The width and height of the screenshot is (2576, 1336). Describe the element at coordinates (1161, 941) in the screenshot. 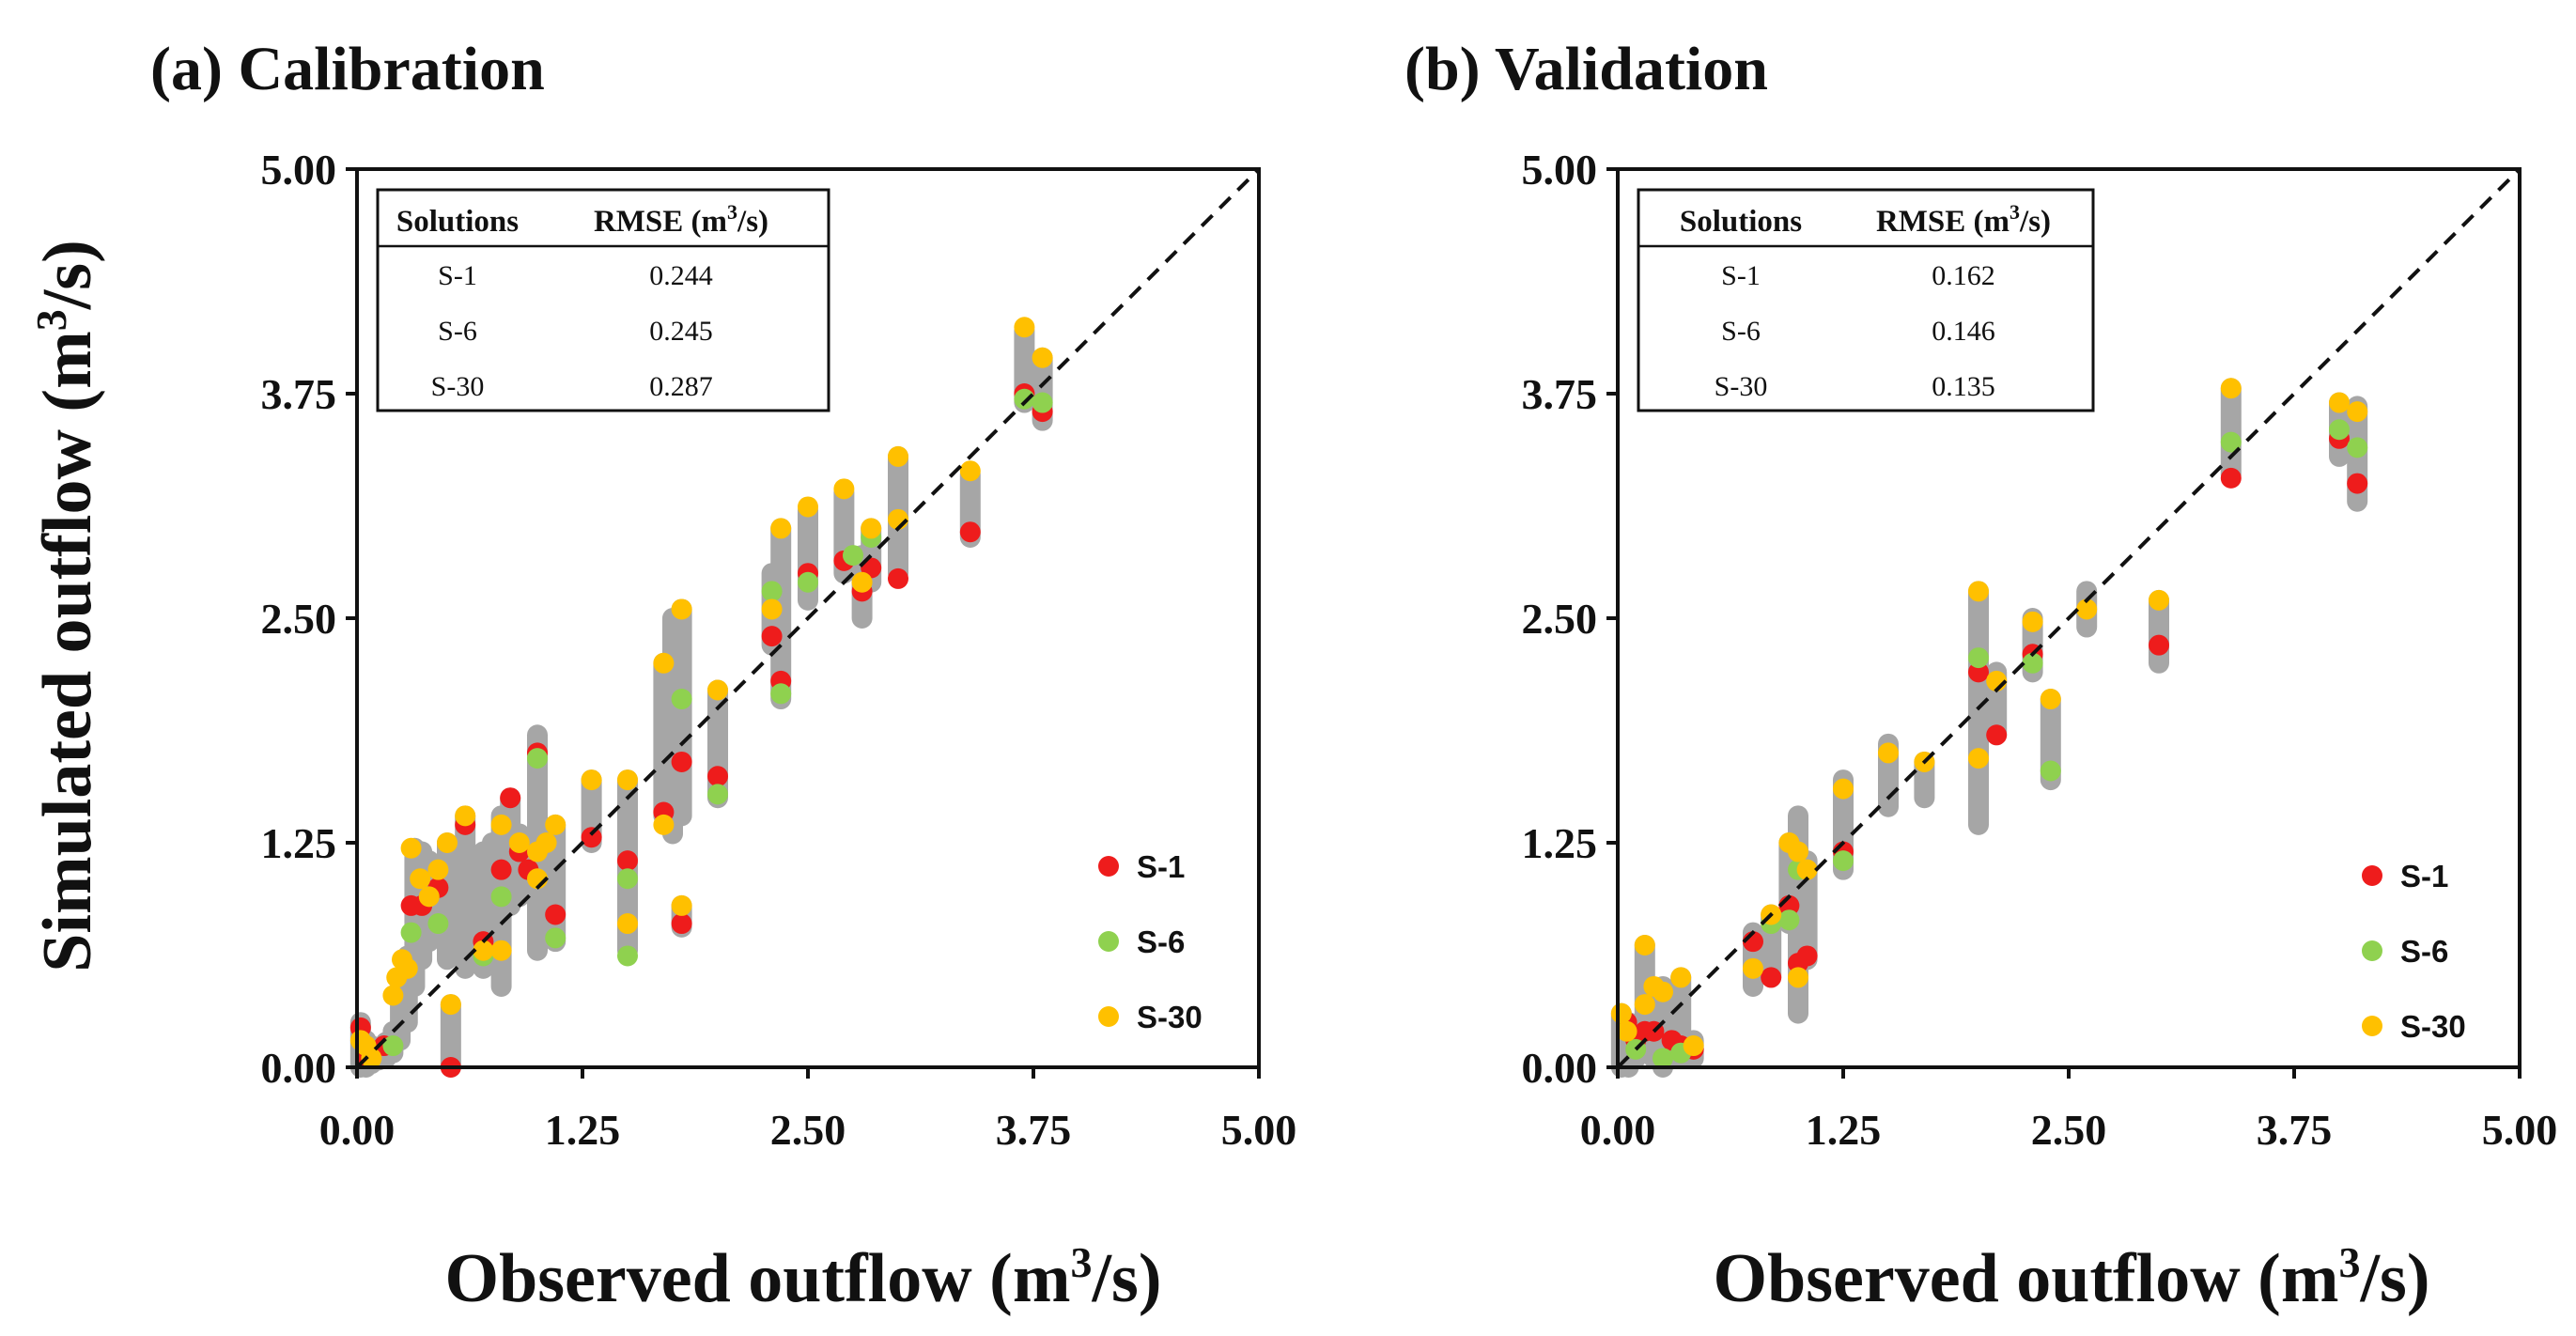

I see `legend-s6-label: S-6` at that location.